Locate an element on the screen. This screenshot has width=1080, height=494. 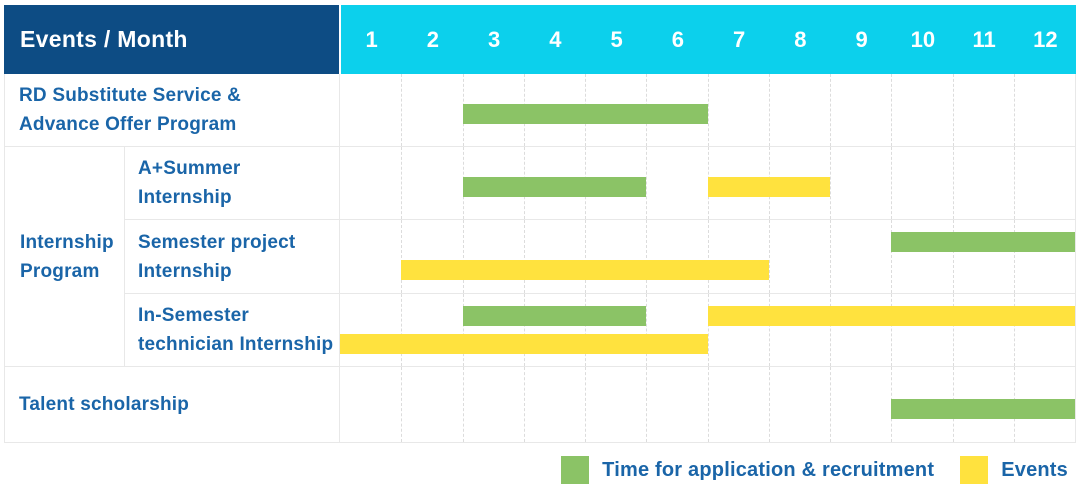
month-label: 12 is located at coordinates (1045, 39).